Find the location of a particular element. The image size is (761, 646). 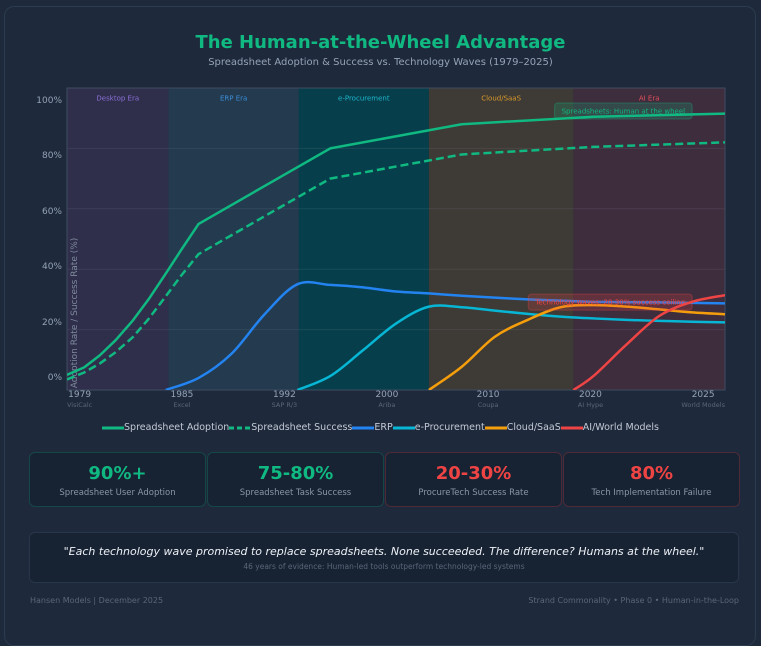

x-tick: 1992 SAP R/3 is located at coordinates (285, 400).